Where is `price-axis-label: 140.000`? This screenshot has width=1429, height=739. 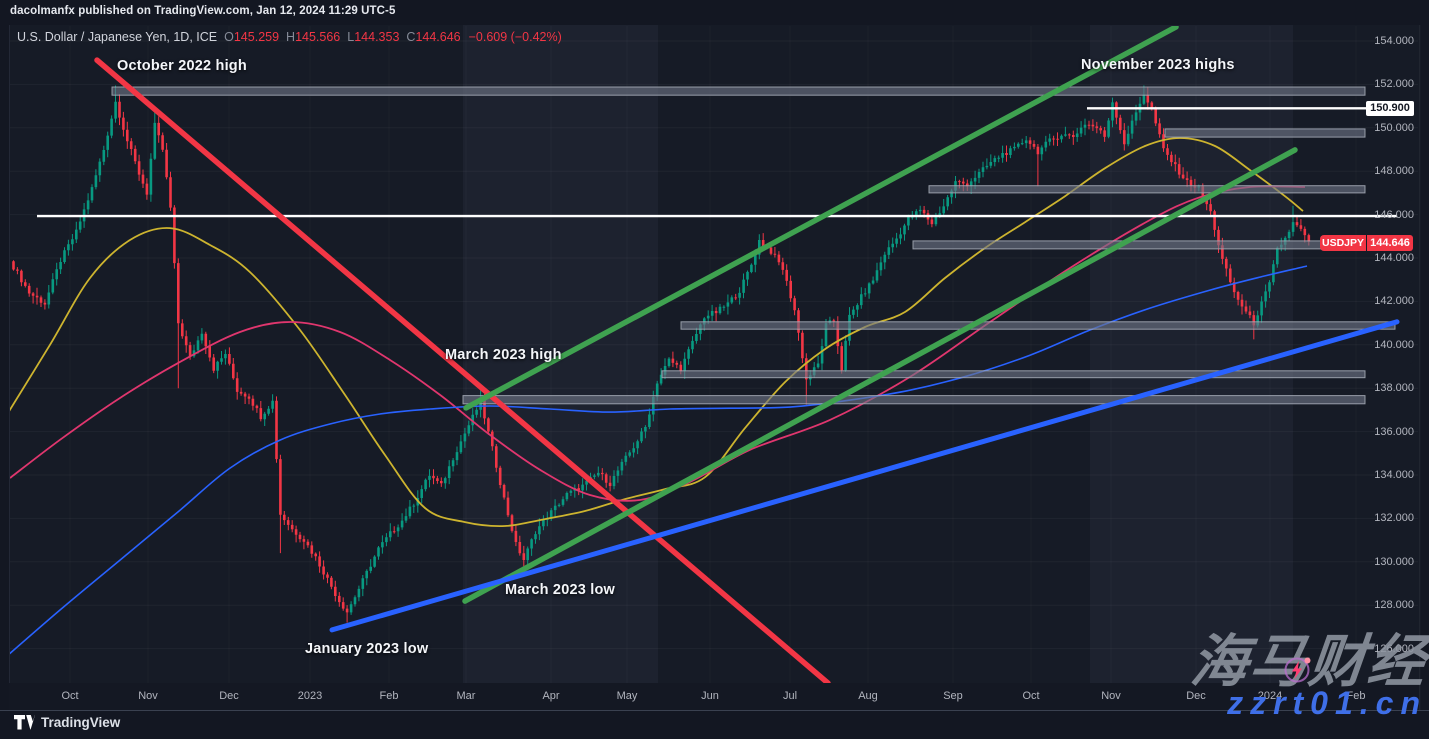 price-axis-label: 140.000 is located at coordinates (1394, 344).